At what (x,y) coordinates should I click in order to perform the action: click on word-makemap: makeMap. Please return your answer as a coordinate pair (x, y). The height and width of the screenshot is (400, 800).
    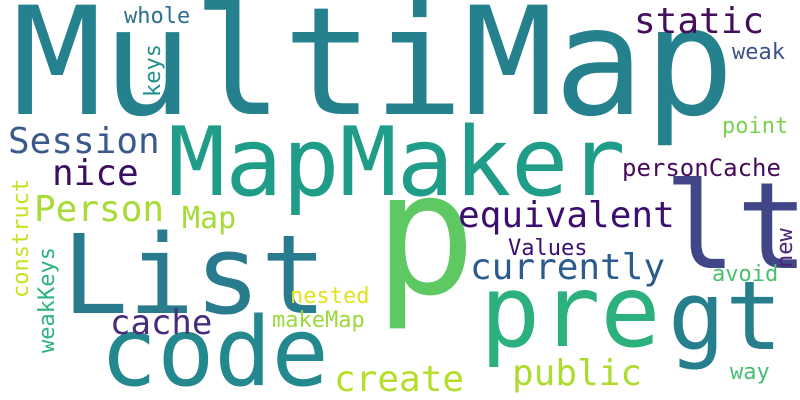
    Looking at the image, I should click on (318, 320).